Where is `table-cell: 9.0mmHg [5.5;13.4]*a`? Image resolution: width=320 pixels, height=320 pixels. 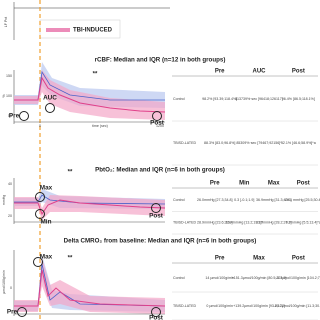
table-cell: 9.0mmHg [5.5;13.4]*a is located at coordinates (303, 223).